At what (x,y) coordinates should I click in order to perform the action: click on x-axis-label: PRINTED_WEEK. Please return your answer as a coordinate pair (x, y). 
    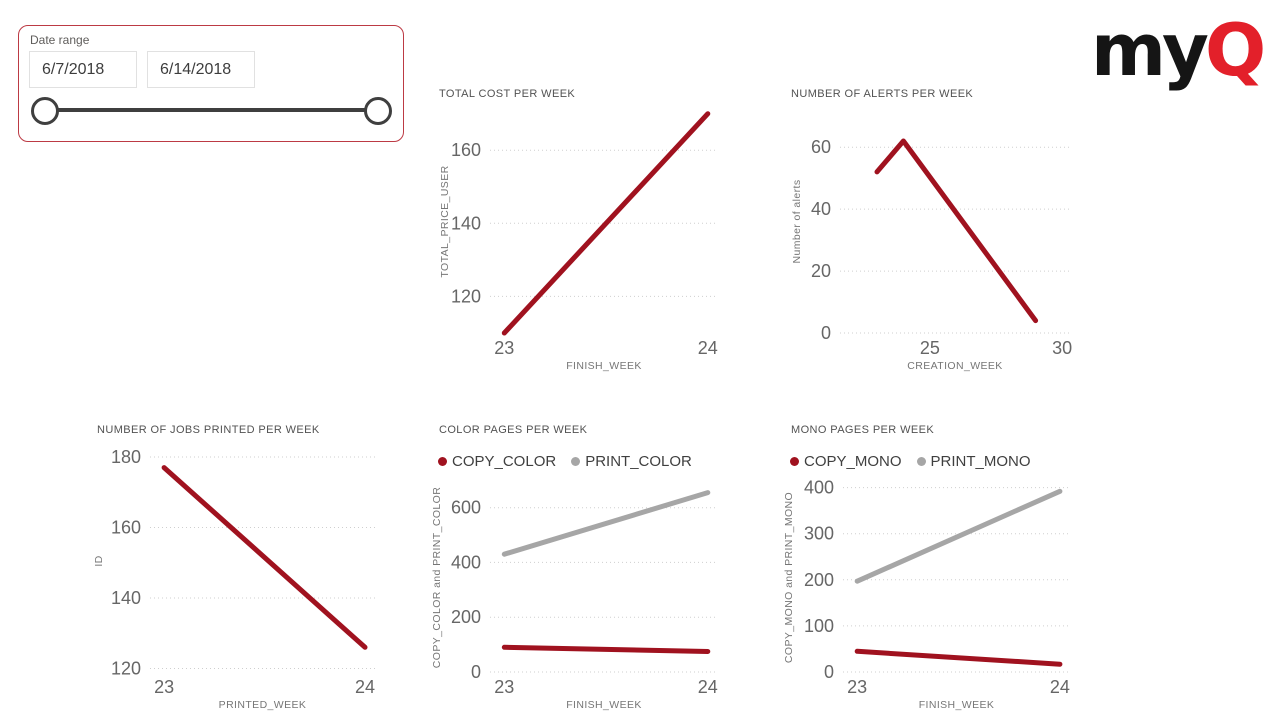
    Looking at the image, I should click on (263, 705).